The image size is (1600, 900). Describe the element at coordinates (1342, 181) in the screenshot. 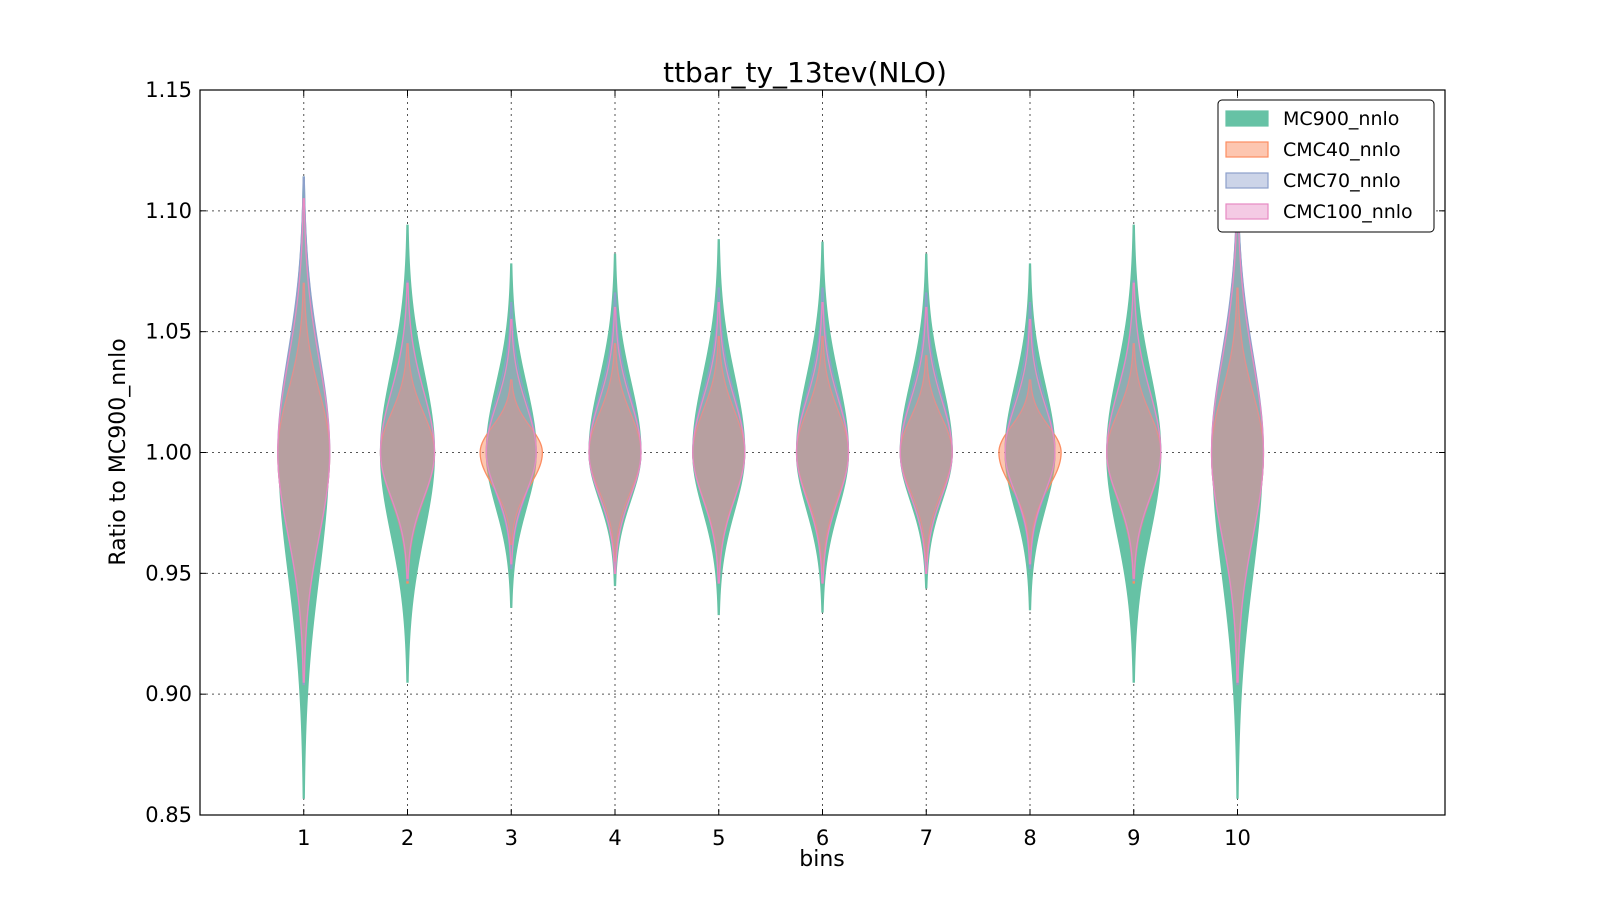

I see `legend-label: CMC70_nnlo` at that location.